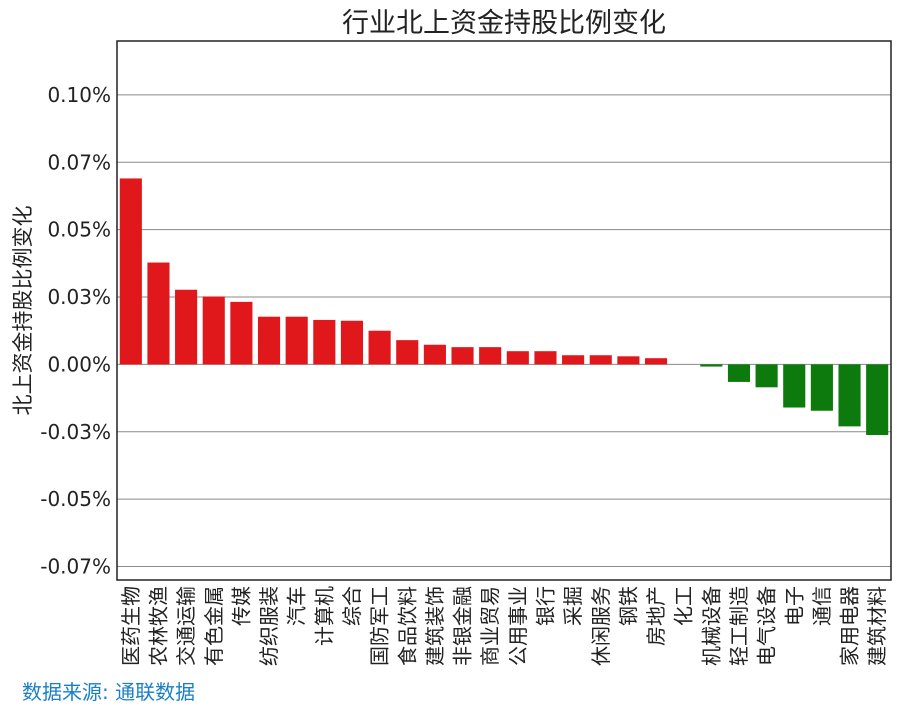 The height and width of the screenshot is (711, 901). What do you see at coordinates (75, 432) in the screenshot?
I see `y-tick-label: -0.03%` at bounding box center [75, 432].